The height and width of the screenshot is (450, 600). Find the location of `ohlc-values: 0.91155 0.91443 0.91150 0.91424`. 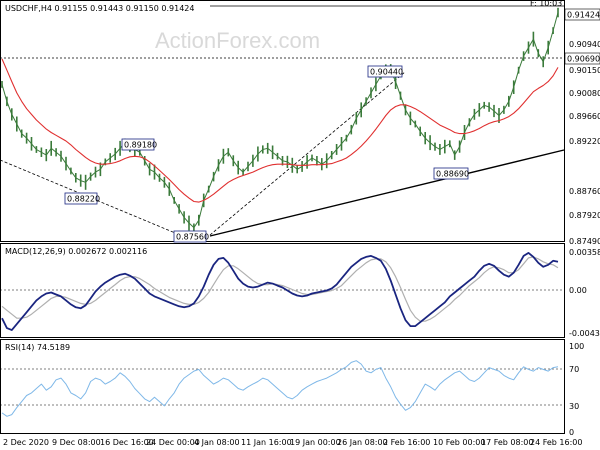

ohlc-values: 0.91155 0.91443 0.91150 0.91424 is located at coordinates (125, 8).